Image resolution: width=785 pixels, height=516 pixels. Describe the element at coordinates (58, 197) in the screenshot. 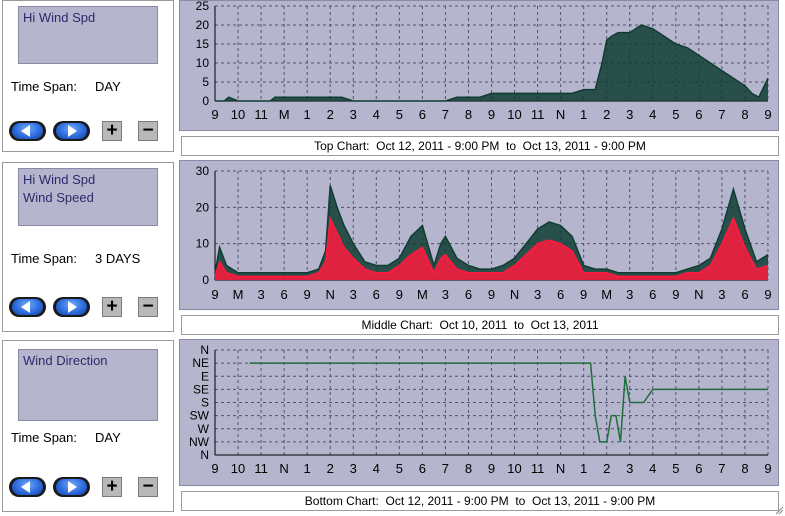

I see `series-item: Wind Speed` at that location.